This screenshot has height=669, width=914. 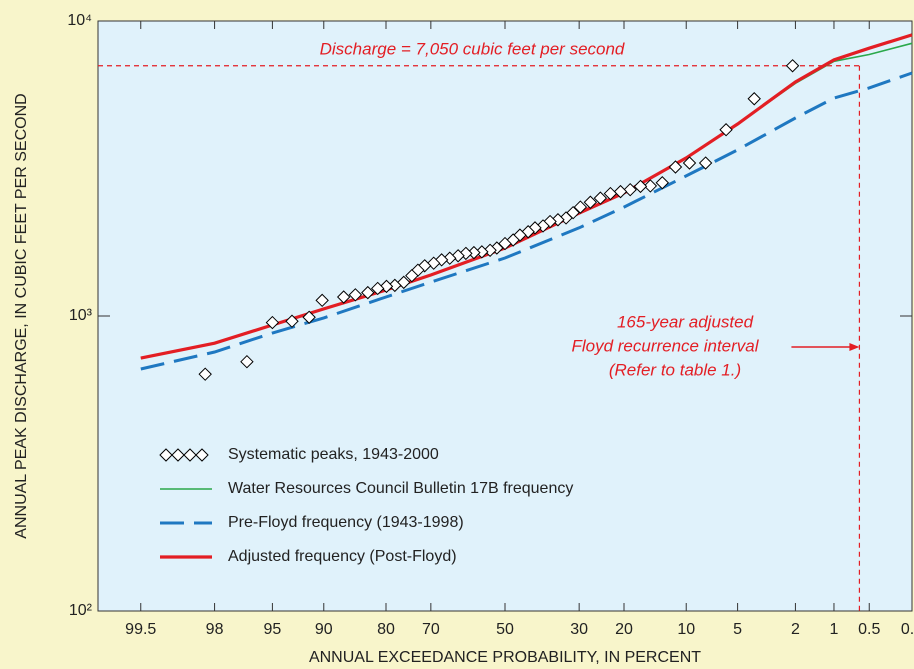 What do you see at coordinates (81, 610) in the screenshot?
I see `y-tick-label: 10²` at bounding box center [81, 610].